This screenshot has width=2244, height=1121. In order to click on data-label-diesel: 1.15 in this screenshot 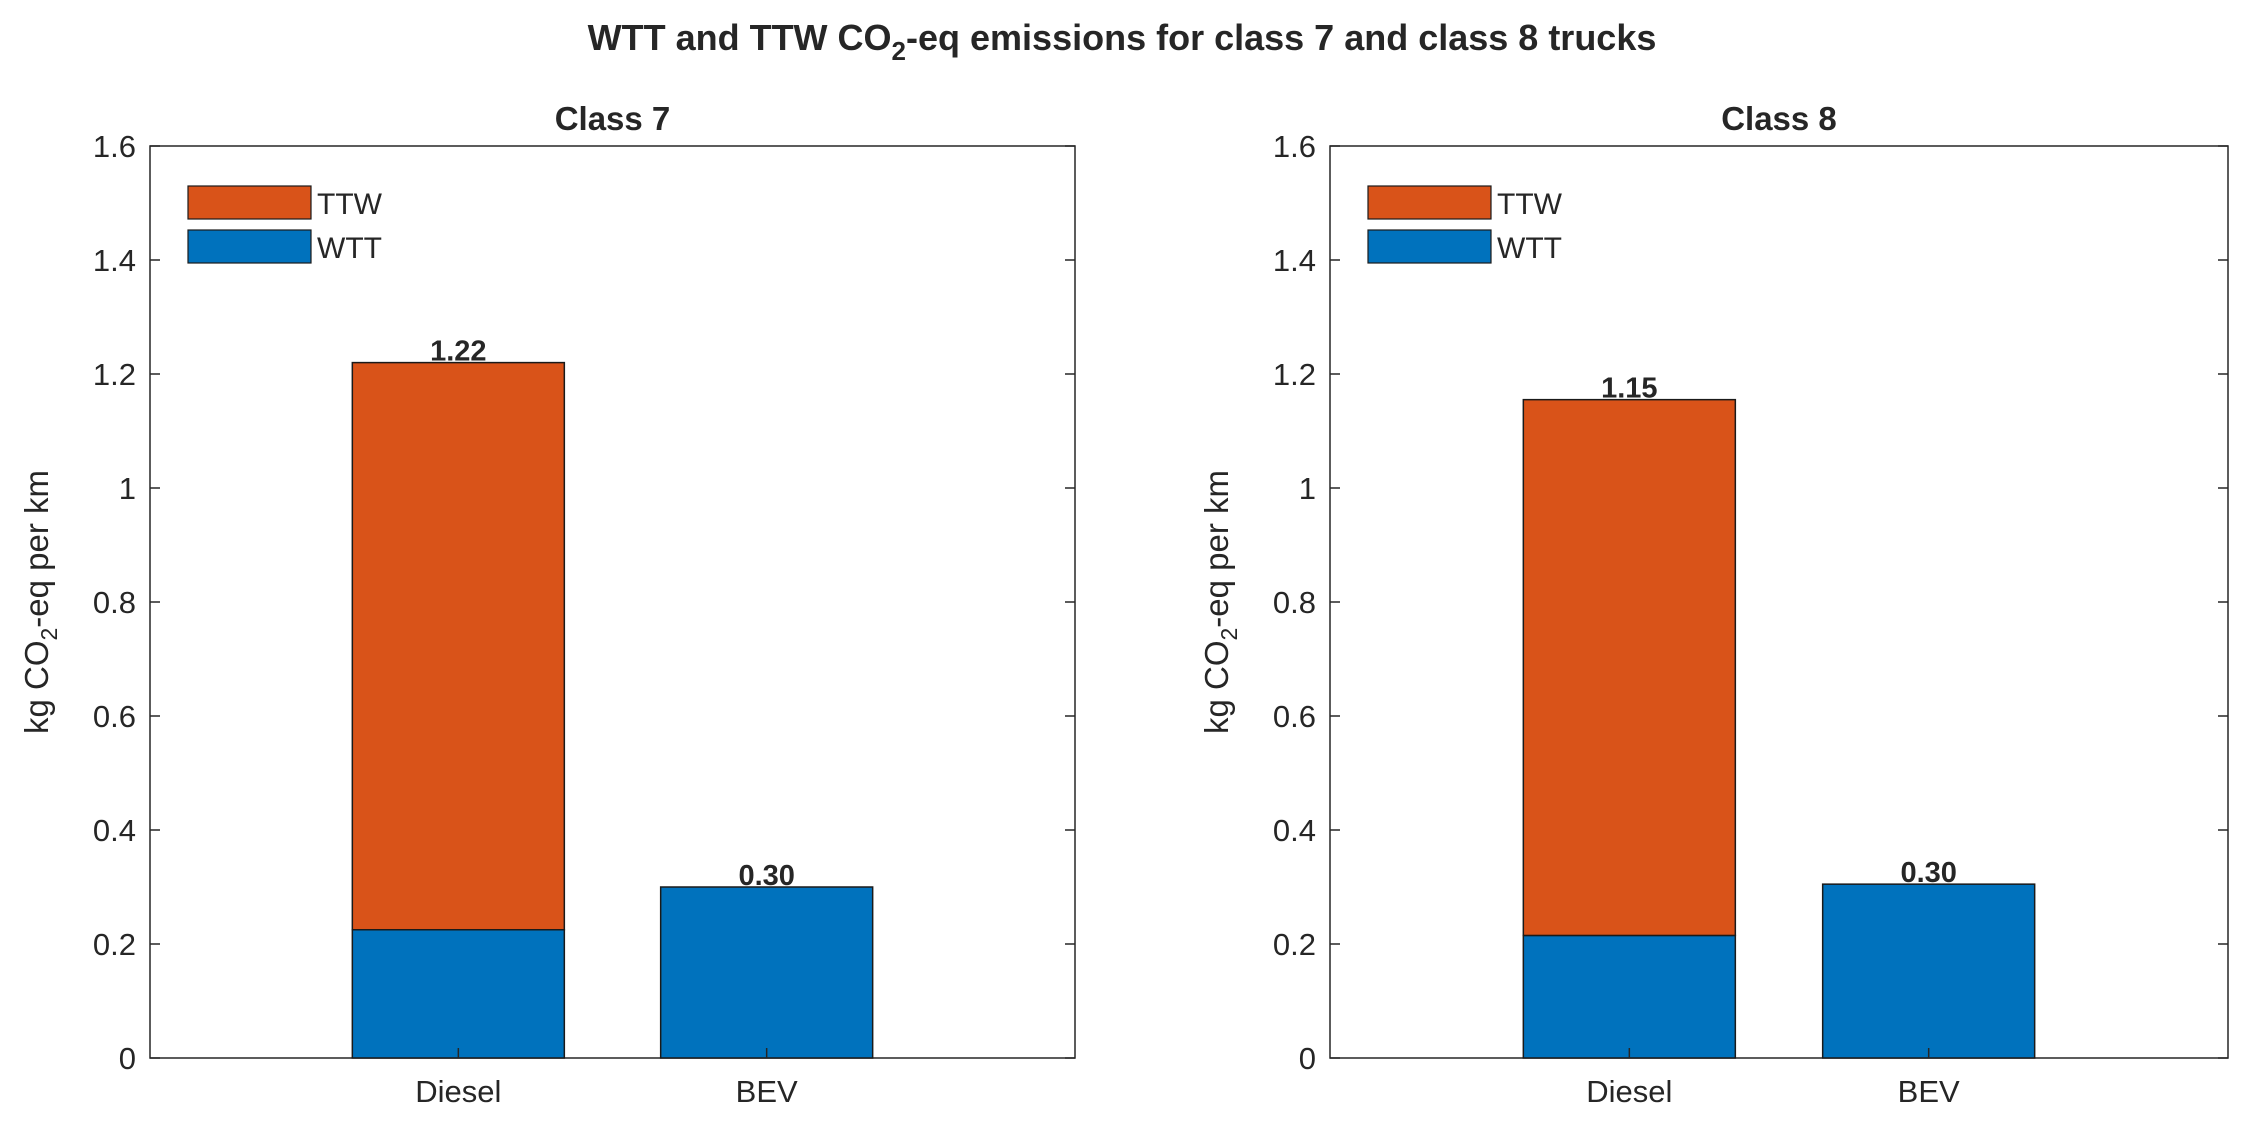, I will do `click(1629, 389)`.